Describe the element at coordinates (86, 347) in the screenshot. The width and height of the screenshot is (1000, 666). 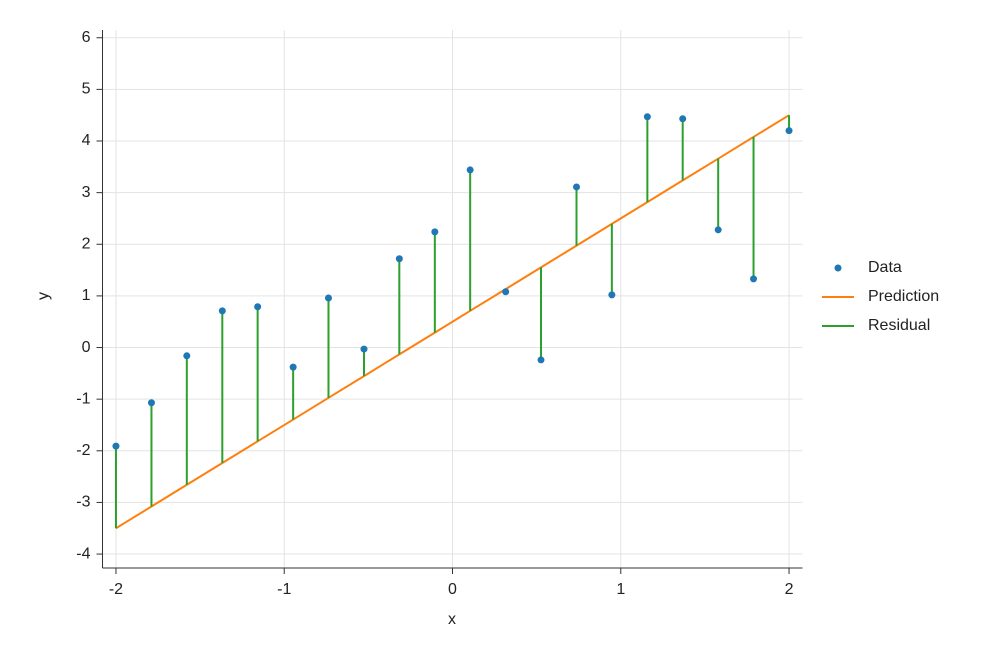
I see `y-tick-label: 0` at that location.